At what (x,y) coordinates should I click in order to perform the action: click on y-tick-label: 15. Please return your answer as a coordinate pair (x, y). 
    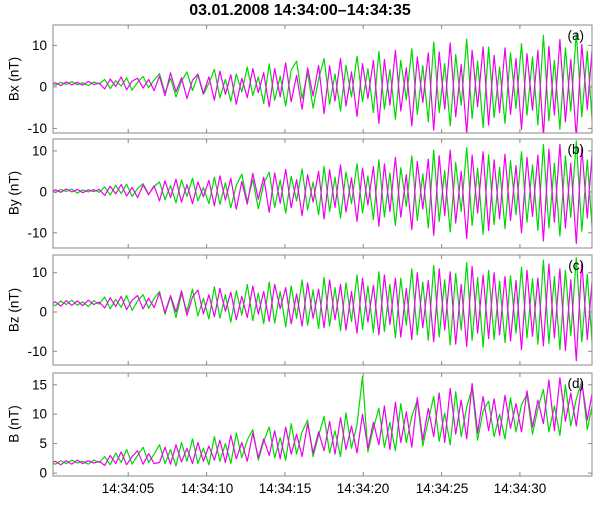
    Looking at the image, I should click on (39, 384).